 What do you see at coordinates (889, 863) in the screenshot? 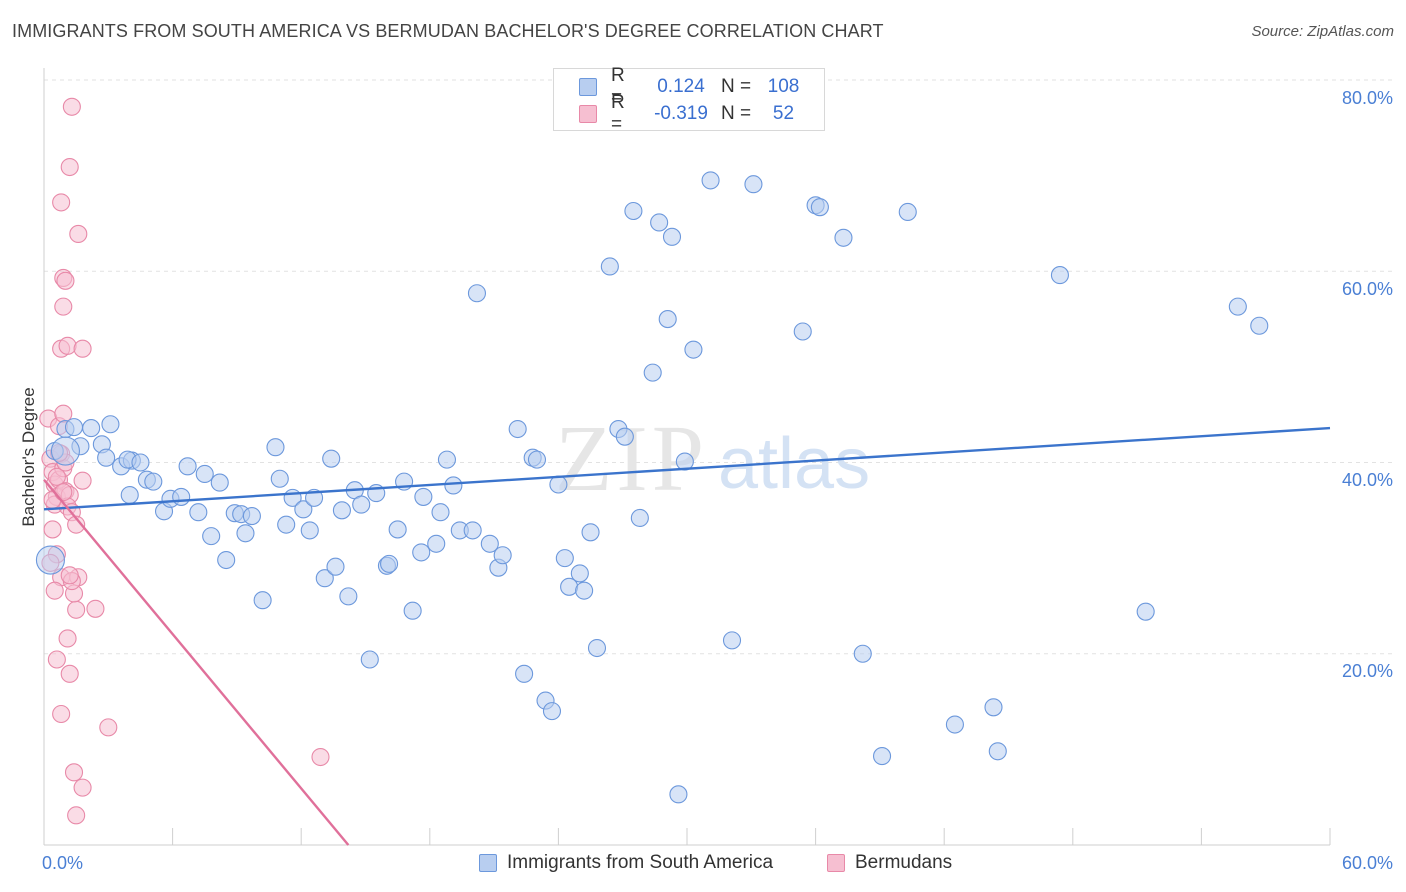
I see `bottom-legend-bermudans: Bermudans` at bounding box center [889, 863].